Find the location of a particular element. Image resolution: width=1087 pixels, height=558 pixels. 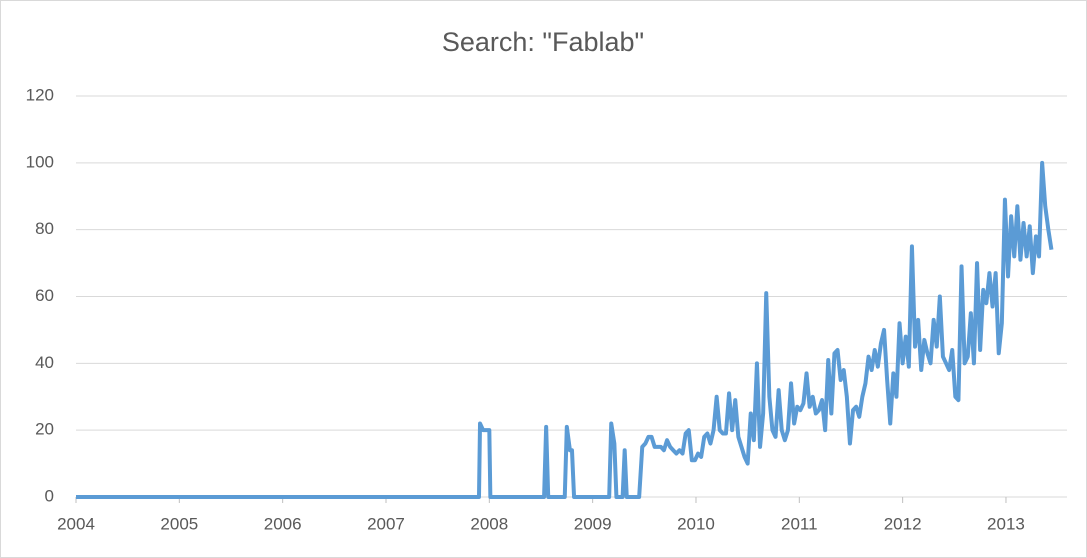

x-tick-label: 2012 is located at coordinates (903, 523).